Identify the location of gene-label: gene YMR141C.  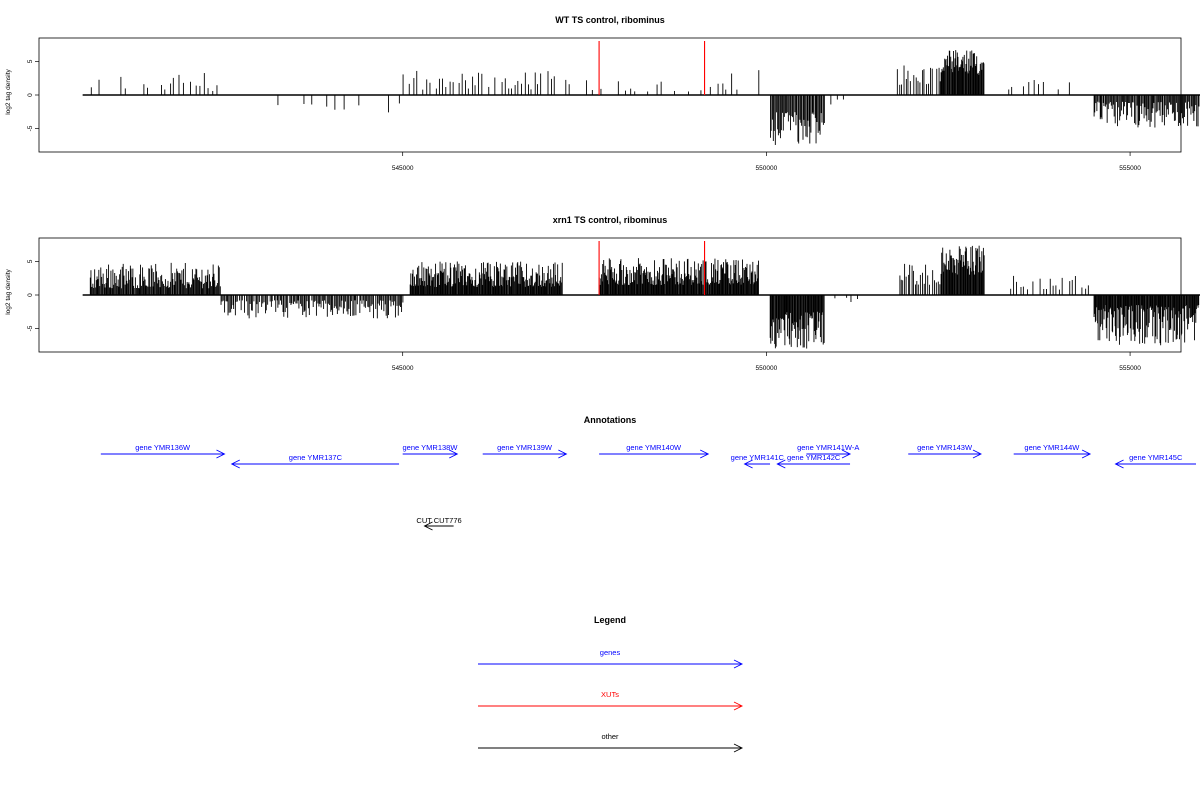
(758, 457).